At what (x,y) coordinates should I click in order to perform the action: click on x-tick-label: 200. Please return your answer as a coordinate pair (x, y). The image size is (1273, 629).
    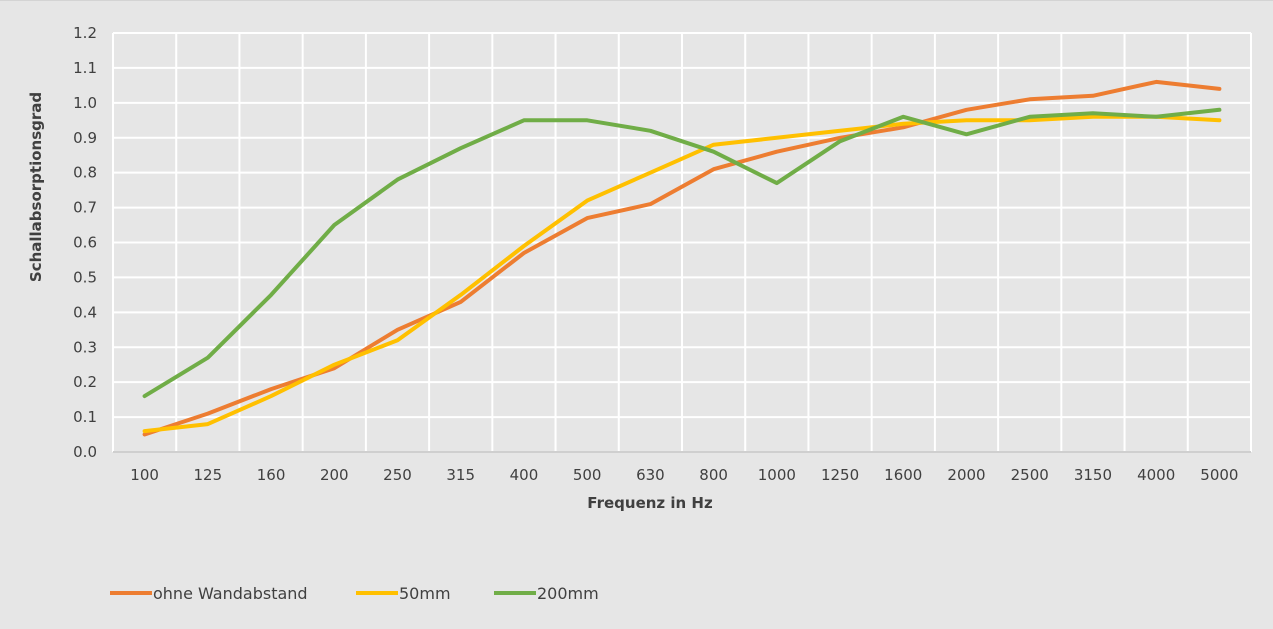
    Looking at the image, I should click on (334, 475).